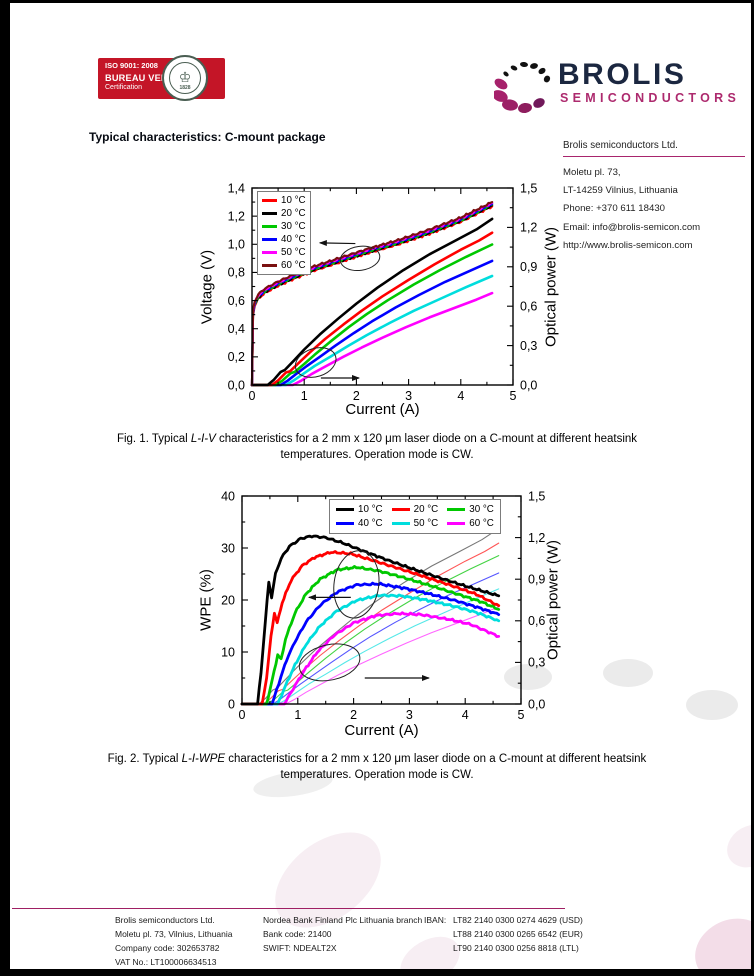  I want to click on fig2-chart: 0 1 2 3 4 5 0 10 20 30 40 0,0 0,3 0,6 0,9 1,2 1,5, so click(383, 605).